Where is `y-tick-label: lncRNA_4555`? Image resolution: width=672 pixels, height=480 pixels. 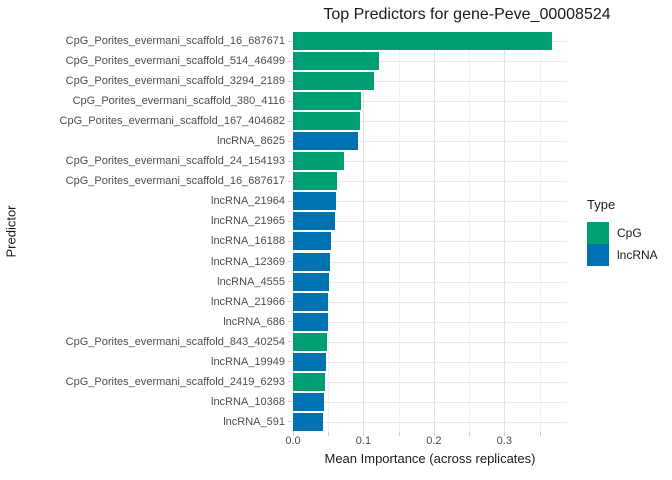 y-tick-label: lncRNA_4555 is located at coordinates (251, 281).